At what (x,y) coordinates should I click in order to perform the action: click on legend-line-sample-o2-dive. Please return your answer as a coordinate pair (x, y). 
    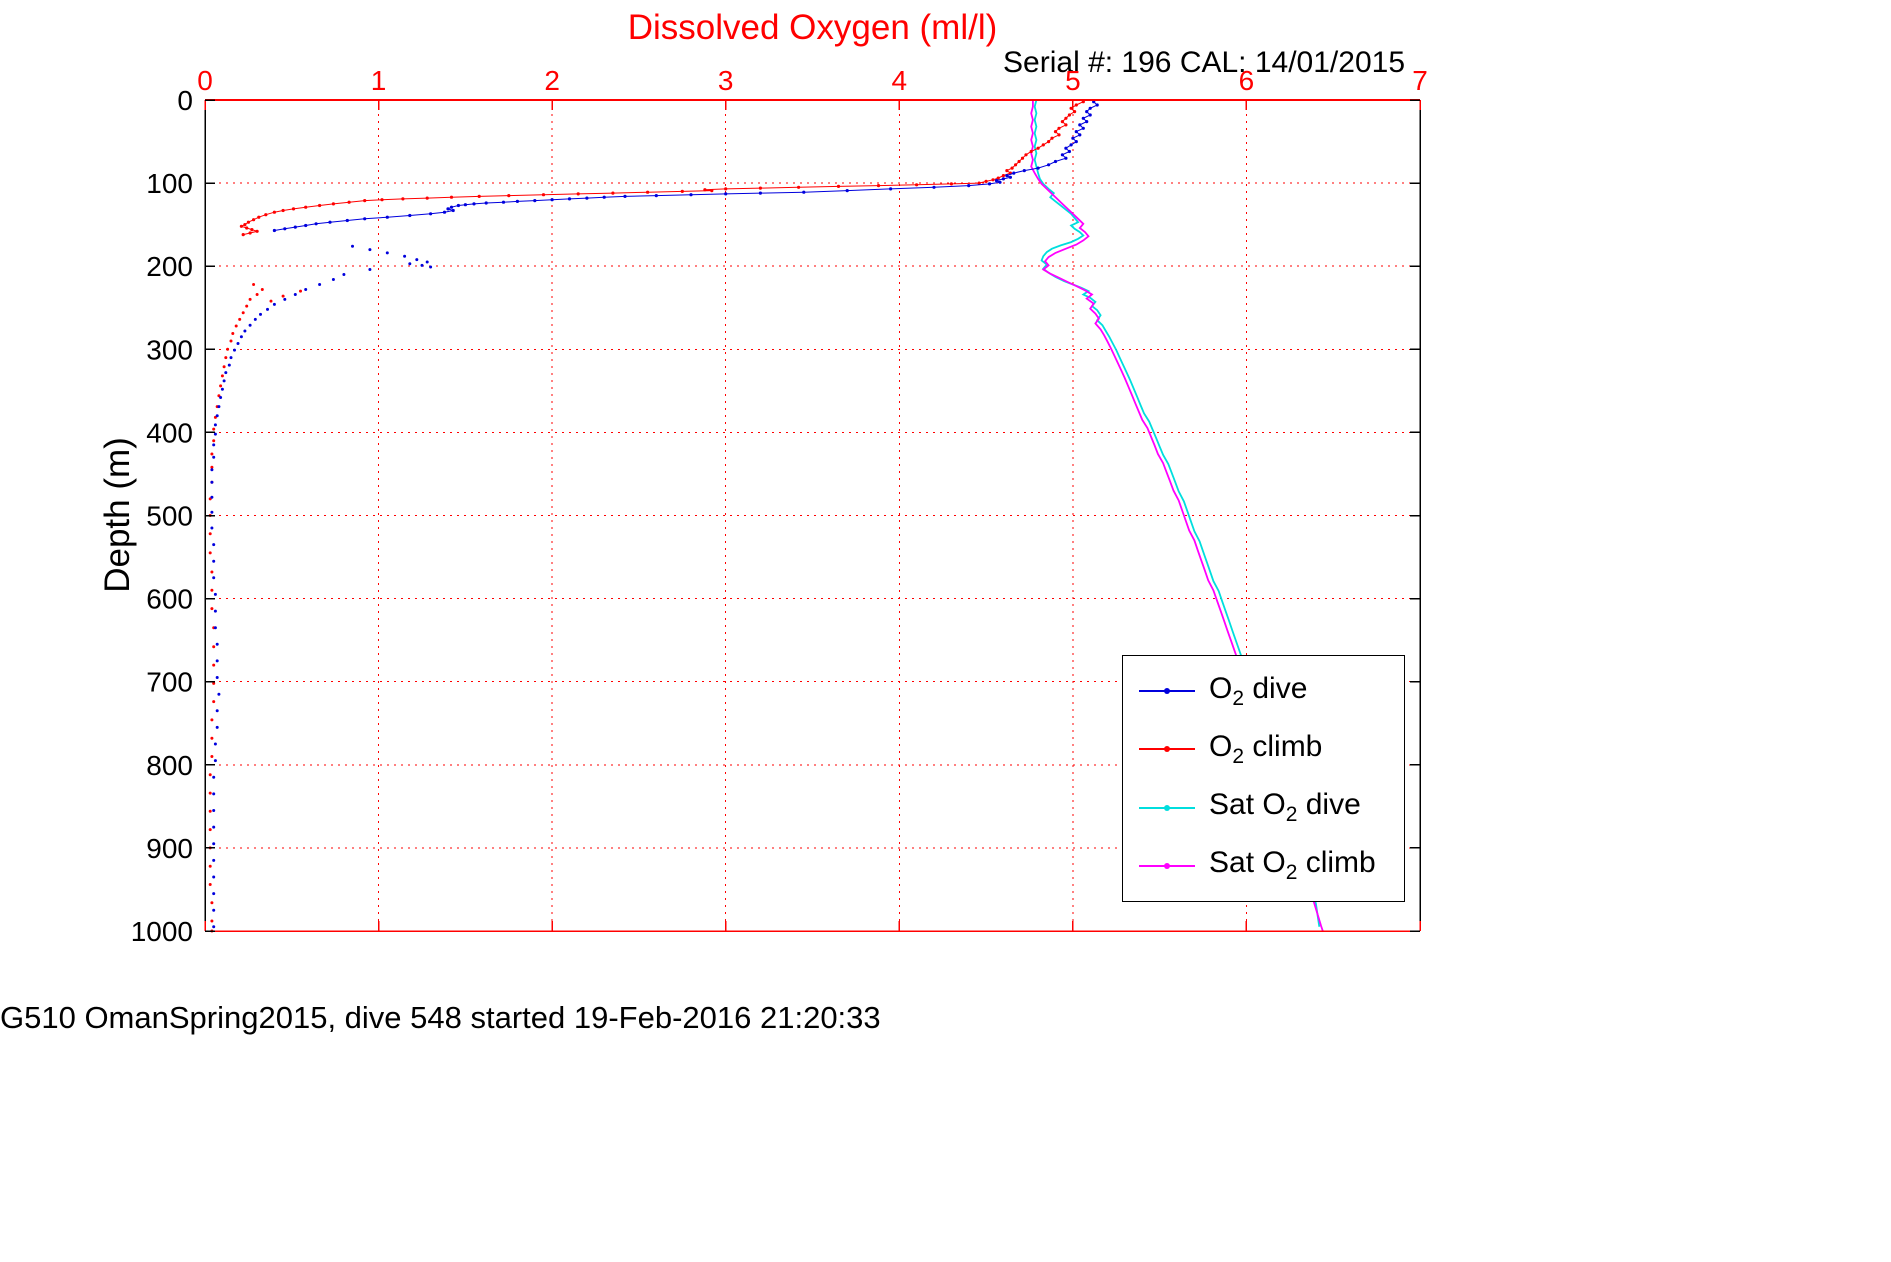
    Looking at the image, I should click on (1167, 691).